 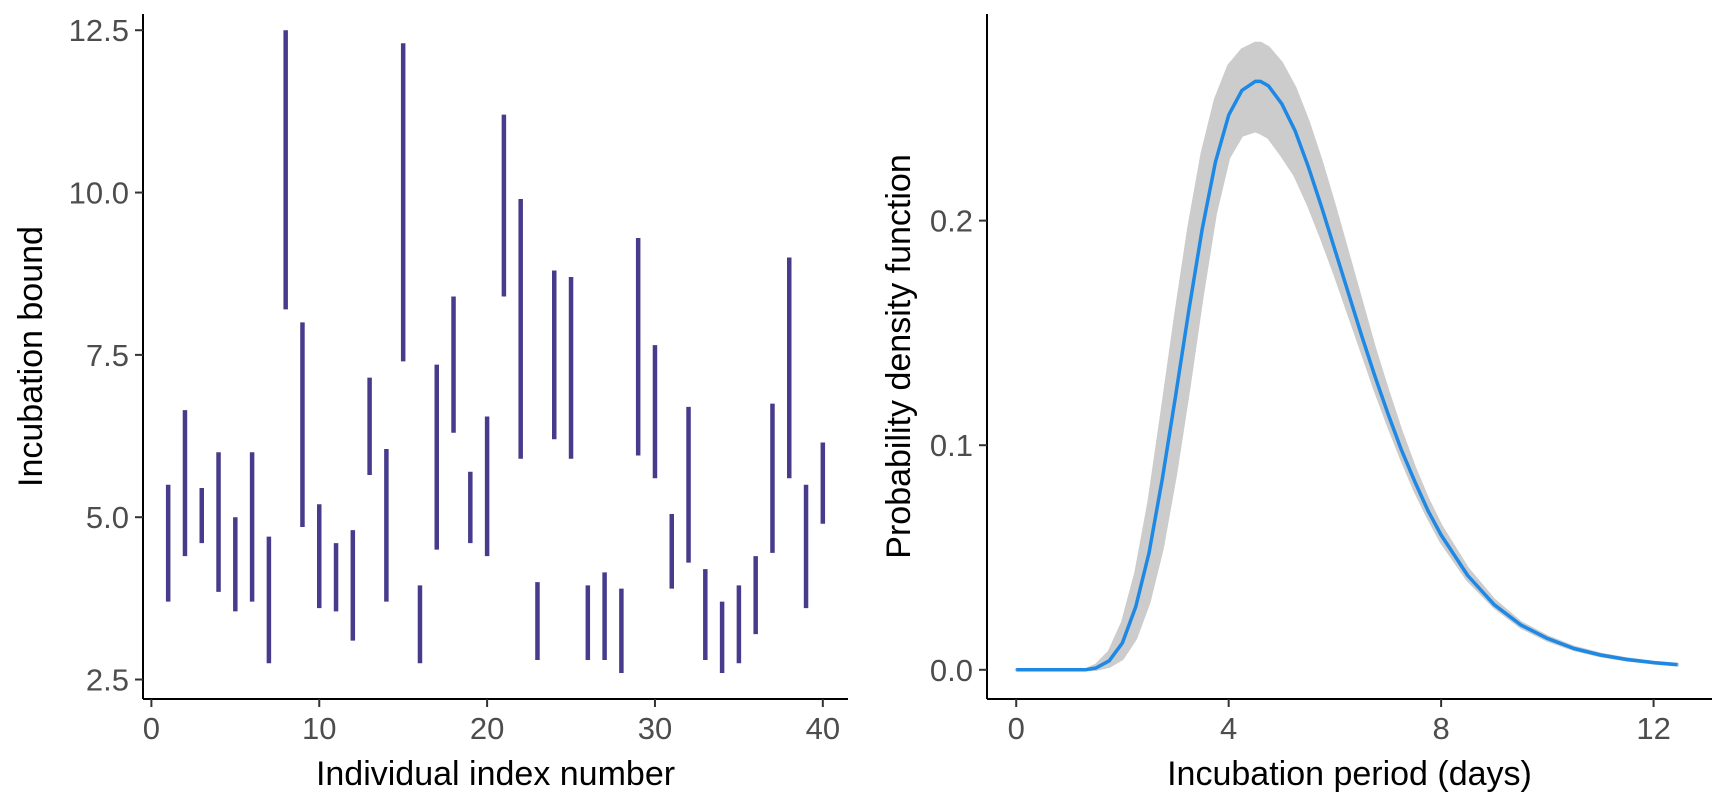 I want to click on density-chart-y-tick-label: 0.1, so click(x=951, y=445).